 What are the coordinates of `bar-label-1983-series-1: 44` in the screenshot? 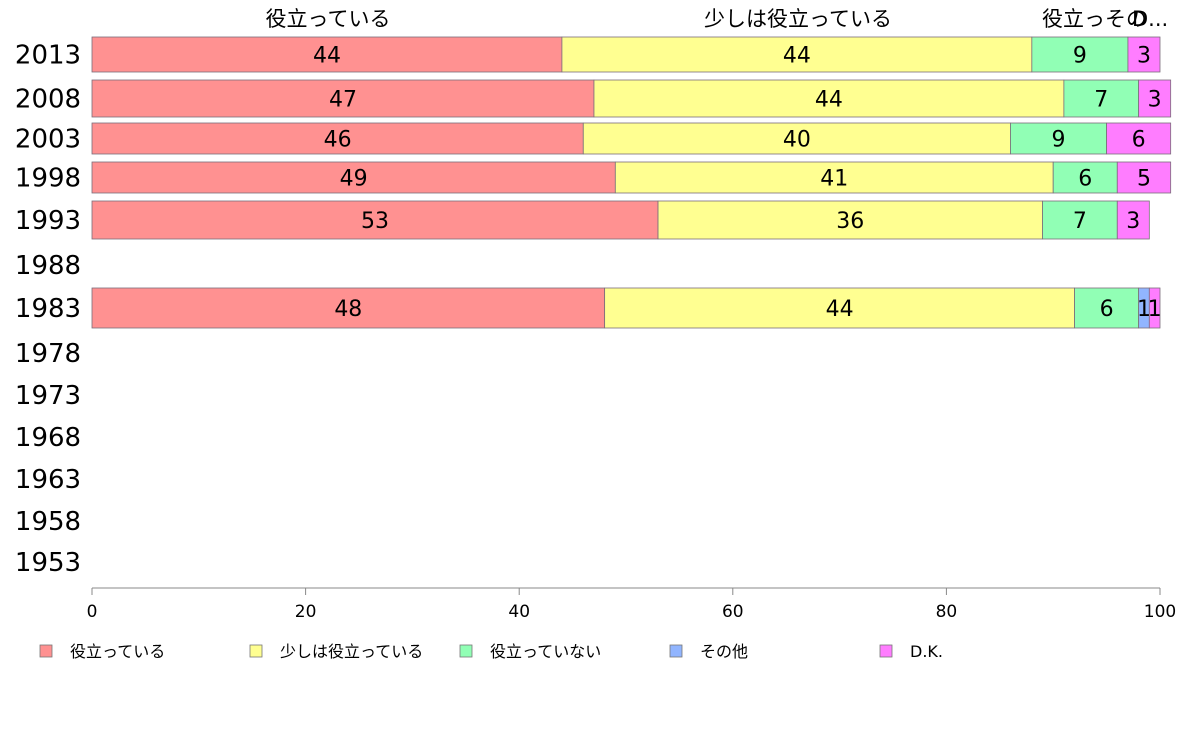 It's located at (840, 309).